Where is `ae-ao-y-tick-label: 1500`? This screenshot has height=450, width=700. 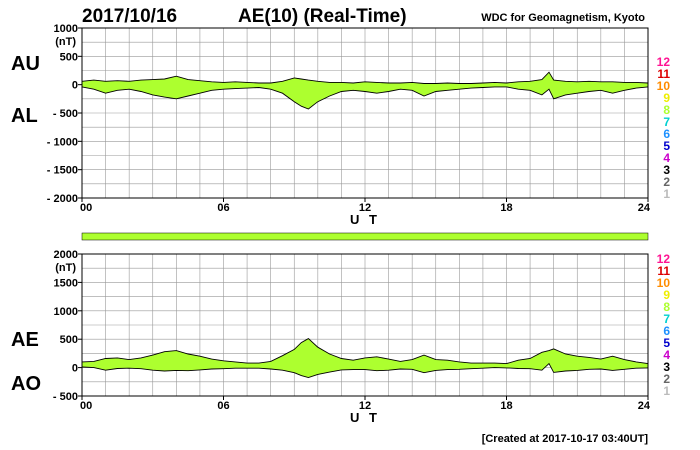
ae-ao-y-tick-label: 1500 is located at coordinates (66, 283).